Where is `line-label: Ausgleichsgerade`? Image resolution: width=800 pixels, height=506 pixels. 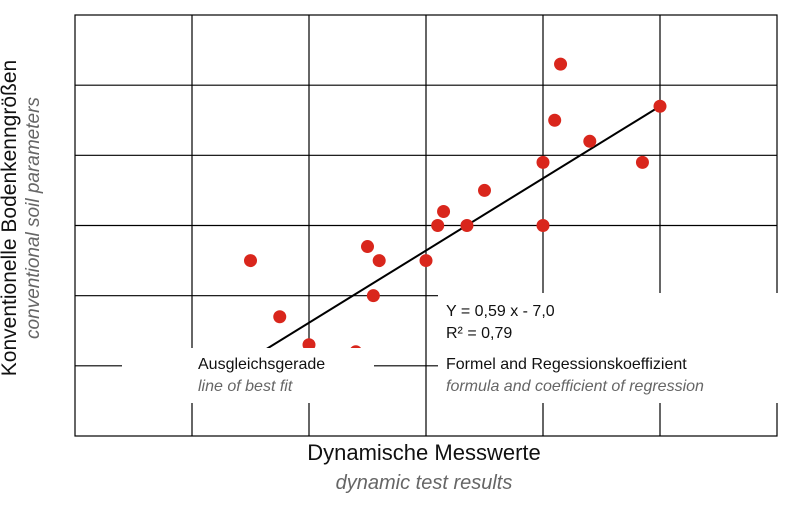 line-label: Ausgleichsgerade is located at coordinates (261, 364).